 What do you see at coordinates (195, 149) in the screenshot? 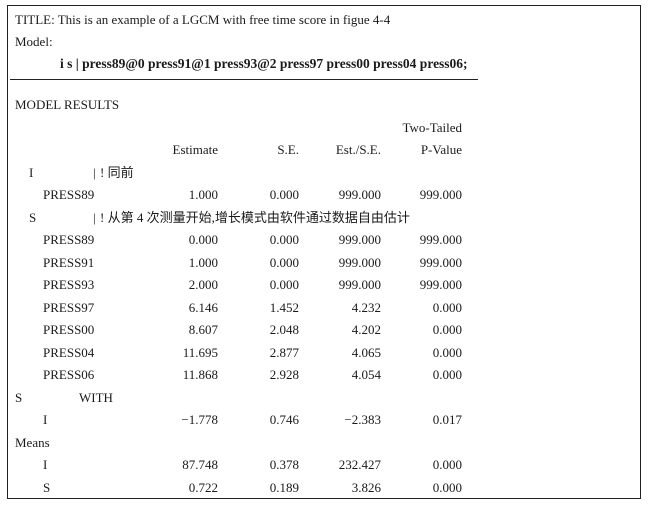
I see `header-estimate: Estimate` at bounding box center [195, 149].